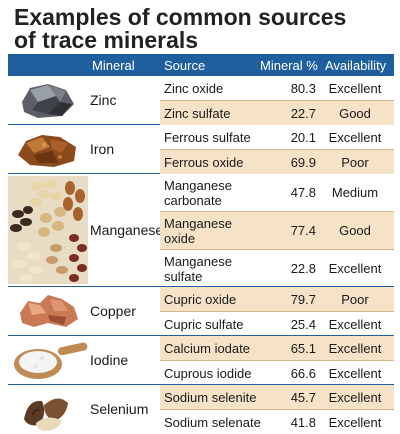 This screenshot has height=434, width=400. I want to click on header-mineral: Mineral, so click(113, 65).